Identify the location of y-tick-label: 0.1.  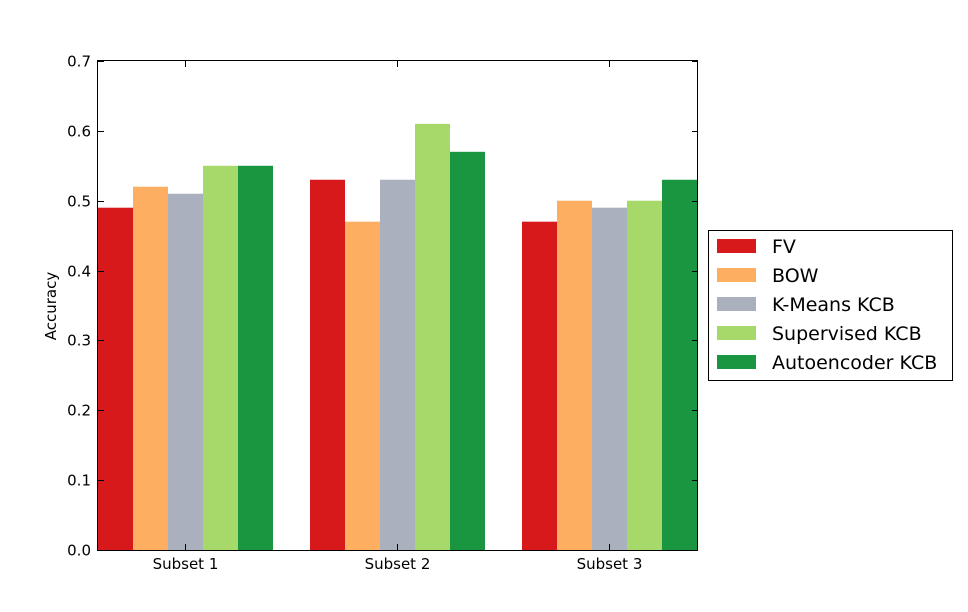
(79, 481).